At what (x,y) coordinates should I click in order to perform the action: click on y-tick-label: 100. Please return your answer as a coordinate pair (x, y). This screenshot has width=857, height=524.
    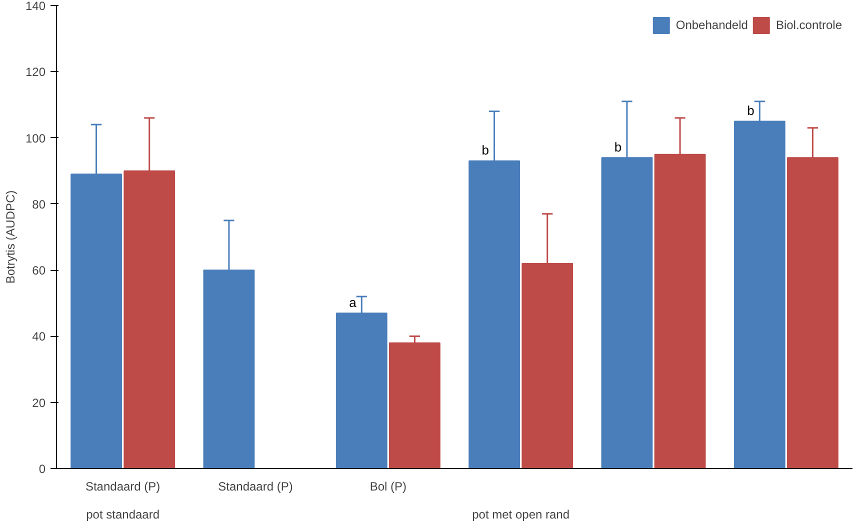
    Looking at the image, I should click on (35, 138).